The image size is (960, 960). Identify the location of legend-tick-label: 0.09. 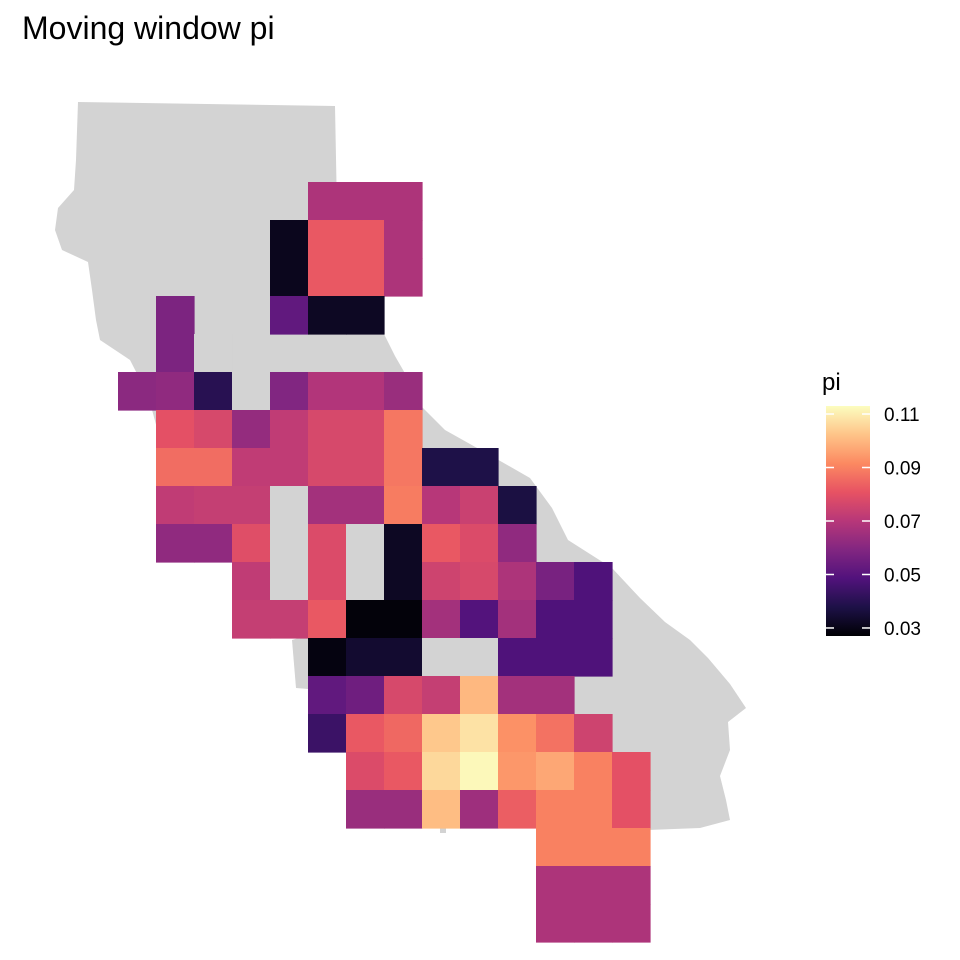
(902, 469).